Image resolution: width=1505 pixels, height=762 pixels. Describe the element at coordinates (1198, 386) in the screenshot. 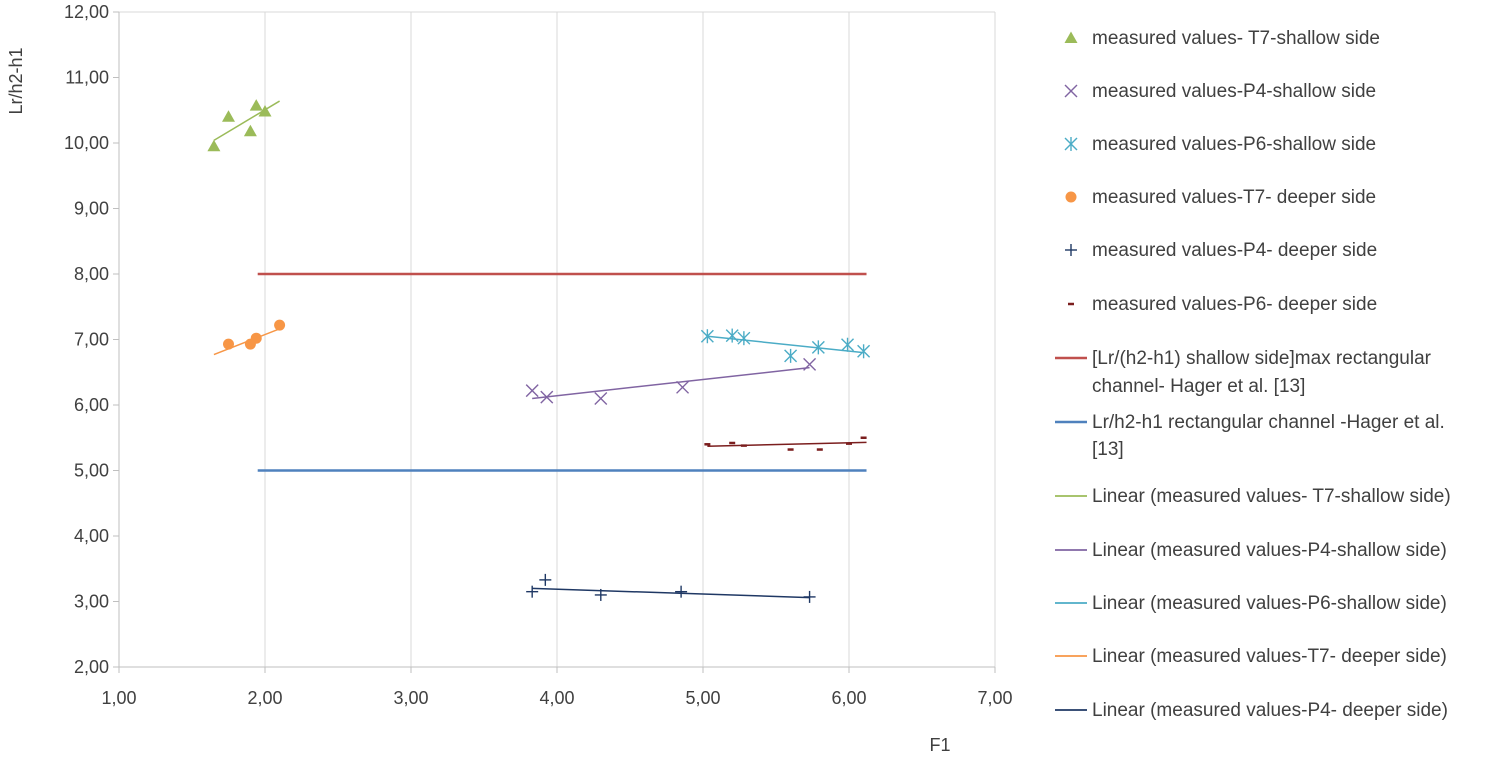

I see `legend-label: channel- Hager et al. [13]` at that location.